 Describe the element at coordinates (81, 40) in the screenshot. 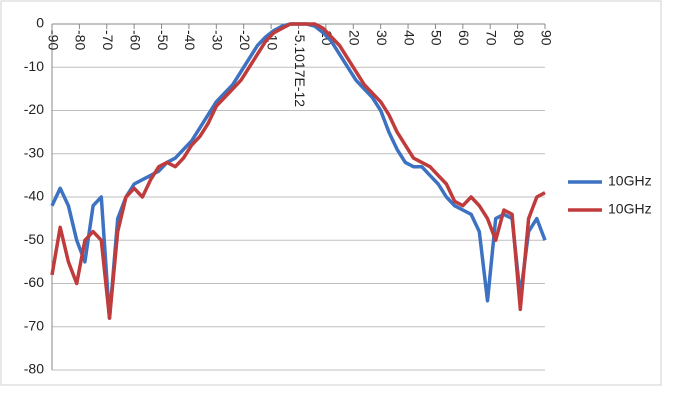

I see `x-tick-label: -80` at that location.